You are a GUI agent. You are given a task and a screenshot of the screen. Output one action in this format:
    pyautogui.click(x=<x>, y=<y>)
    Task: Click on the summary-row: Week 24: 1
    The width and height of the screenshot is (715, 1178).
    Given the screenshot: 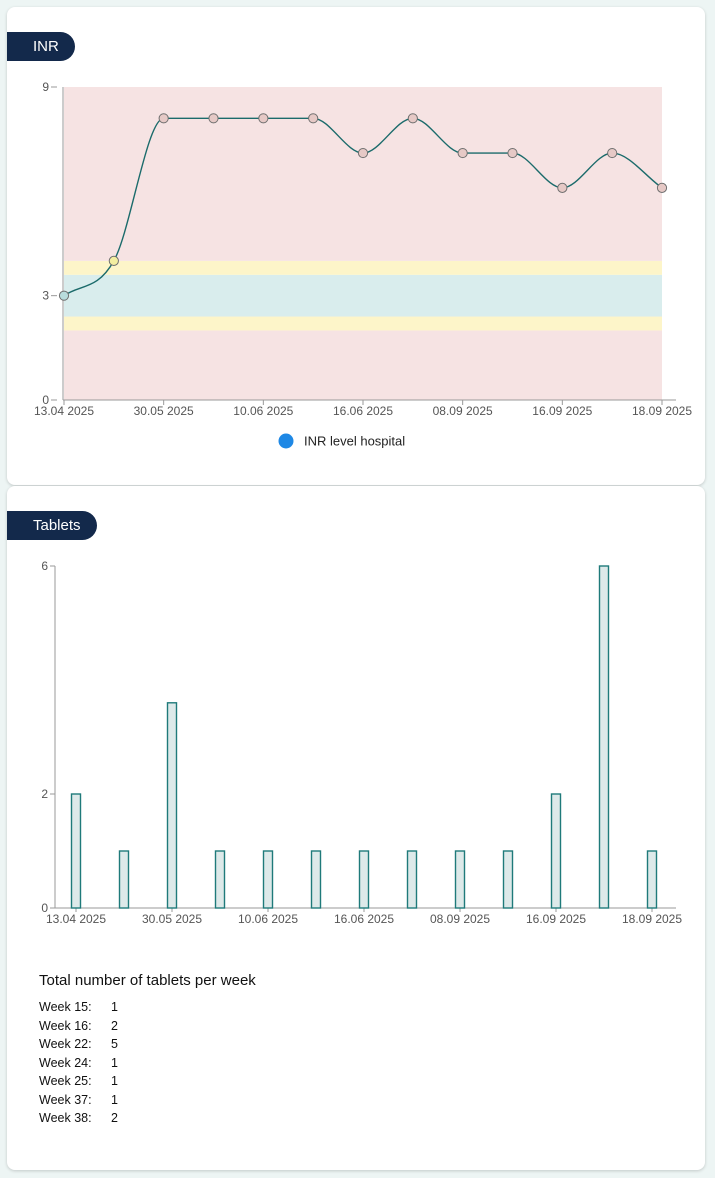 What is the action you would take?
    pyautogui.click(x=147, y=1063)
    